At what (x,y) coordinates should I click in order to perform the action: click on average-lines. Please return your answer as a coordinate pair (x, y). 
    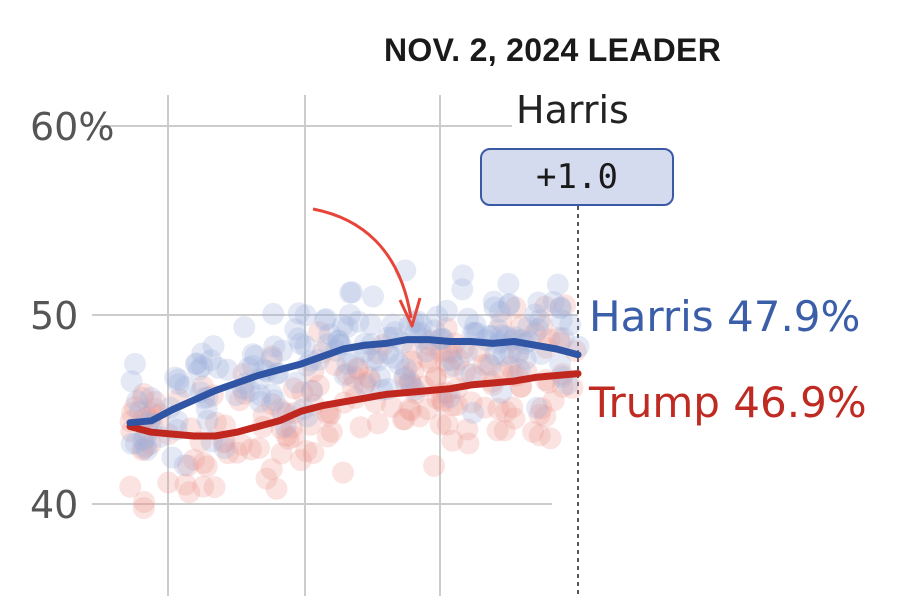
    Looking at the image, I should click on (354, 388).